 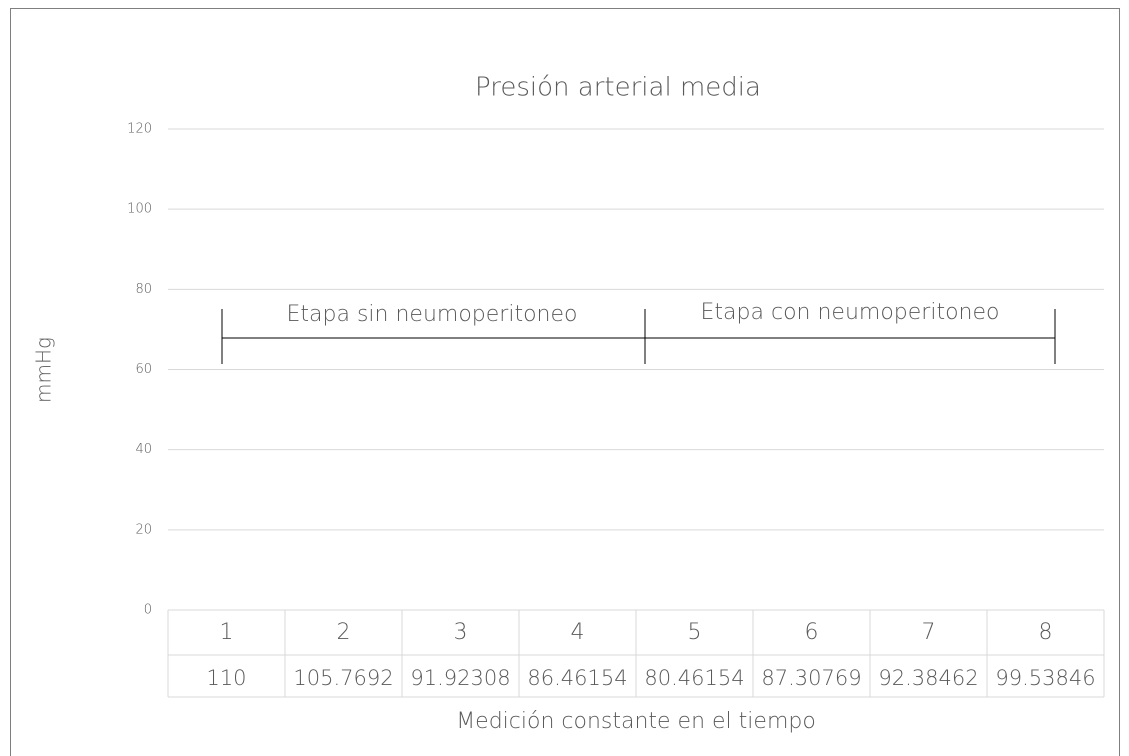 I want to click on x-tick-label: 8, so click(x=1046, y=632).